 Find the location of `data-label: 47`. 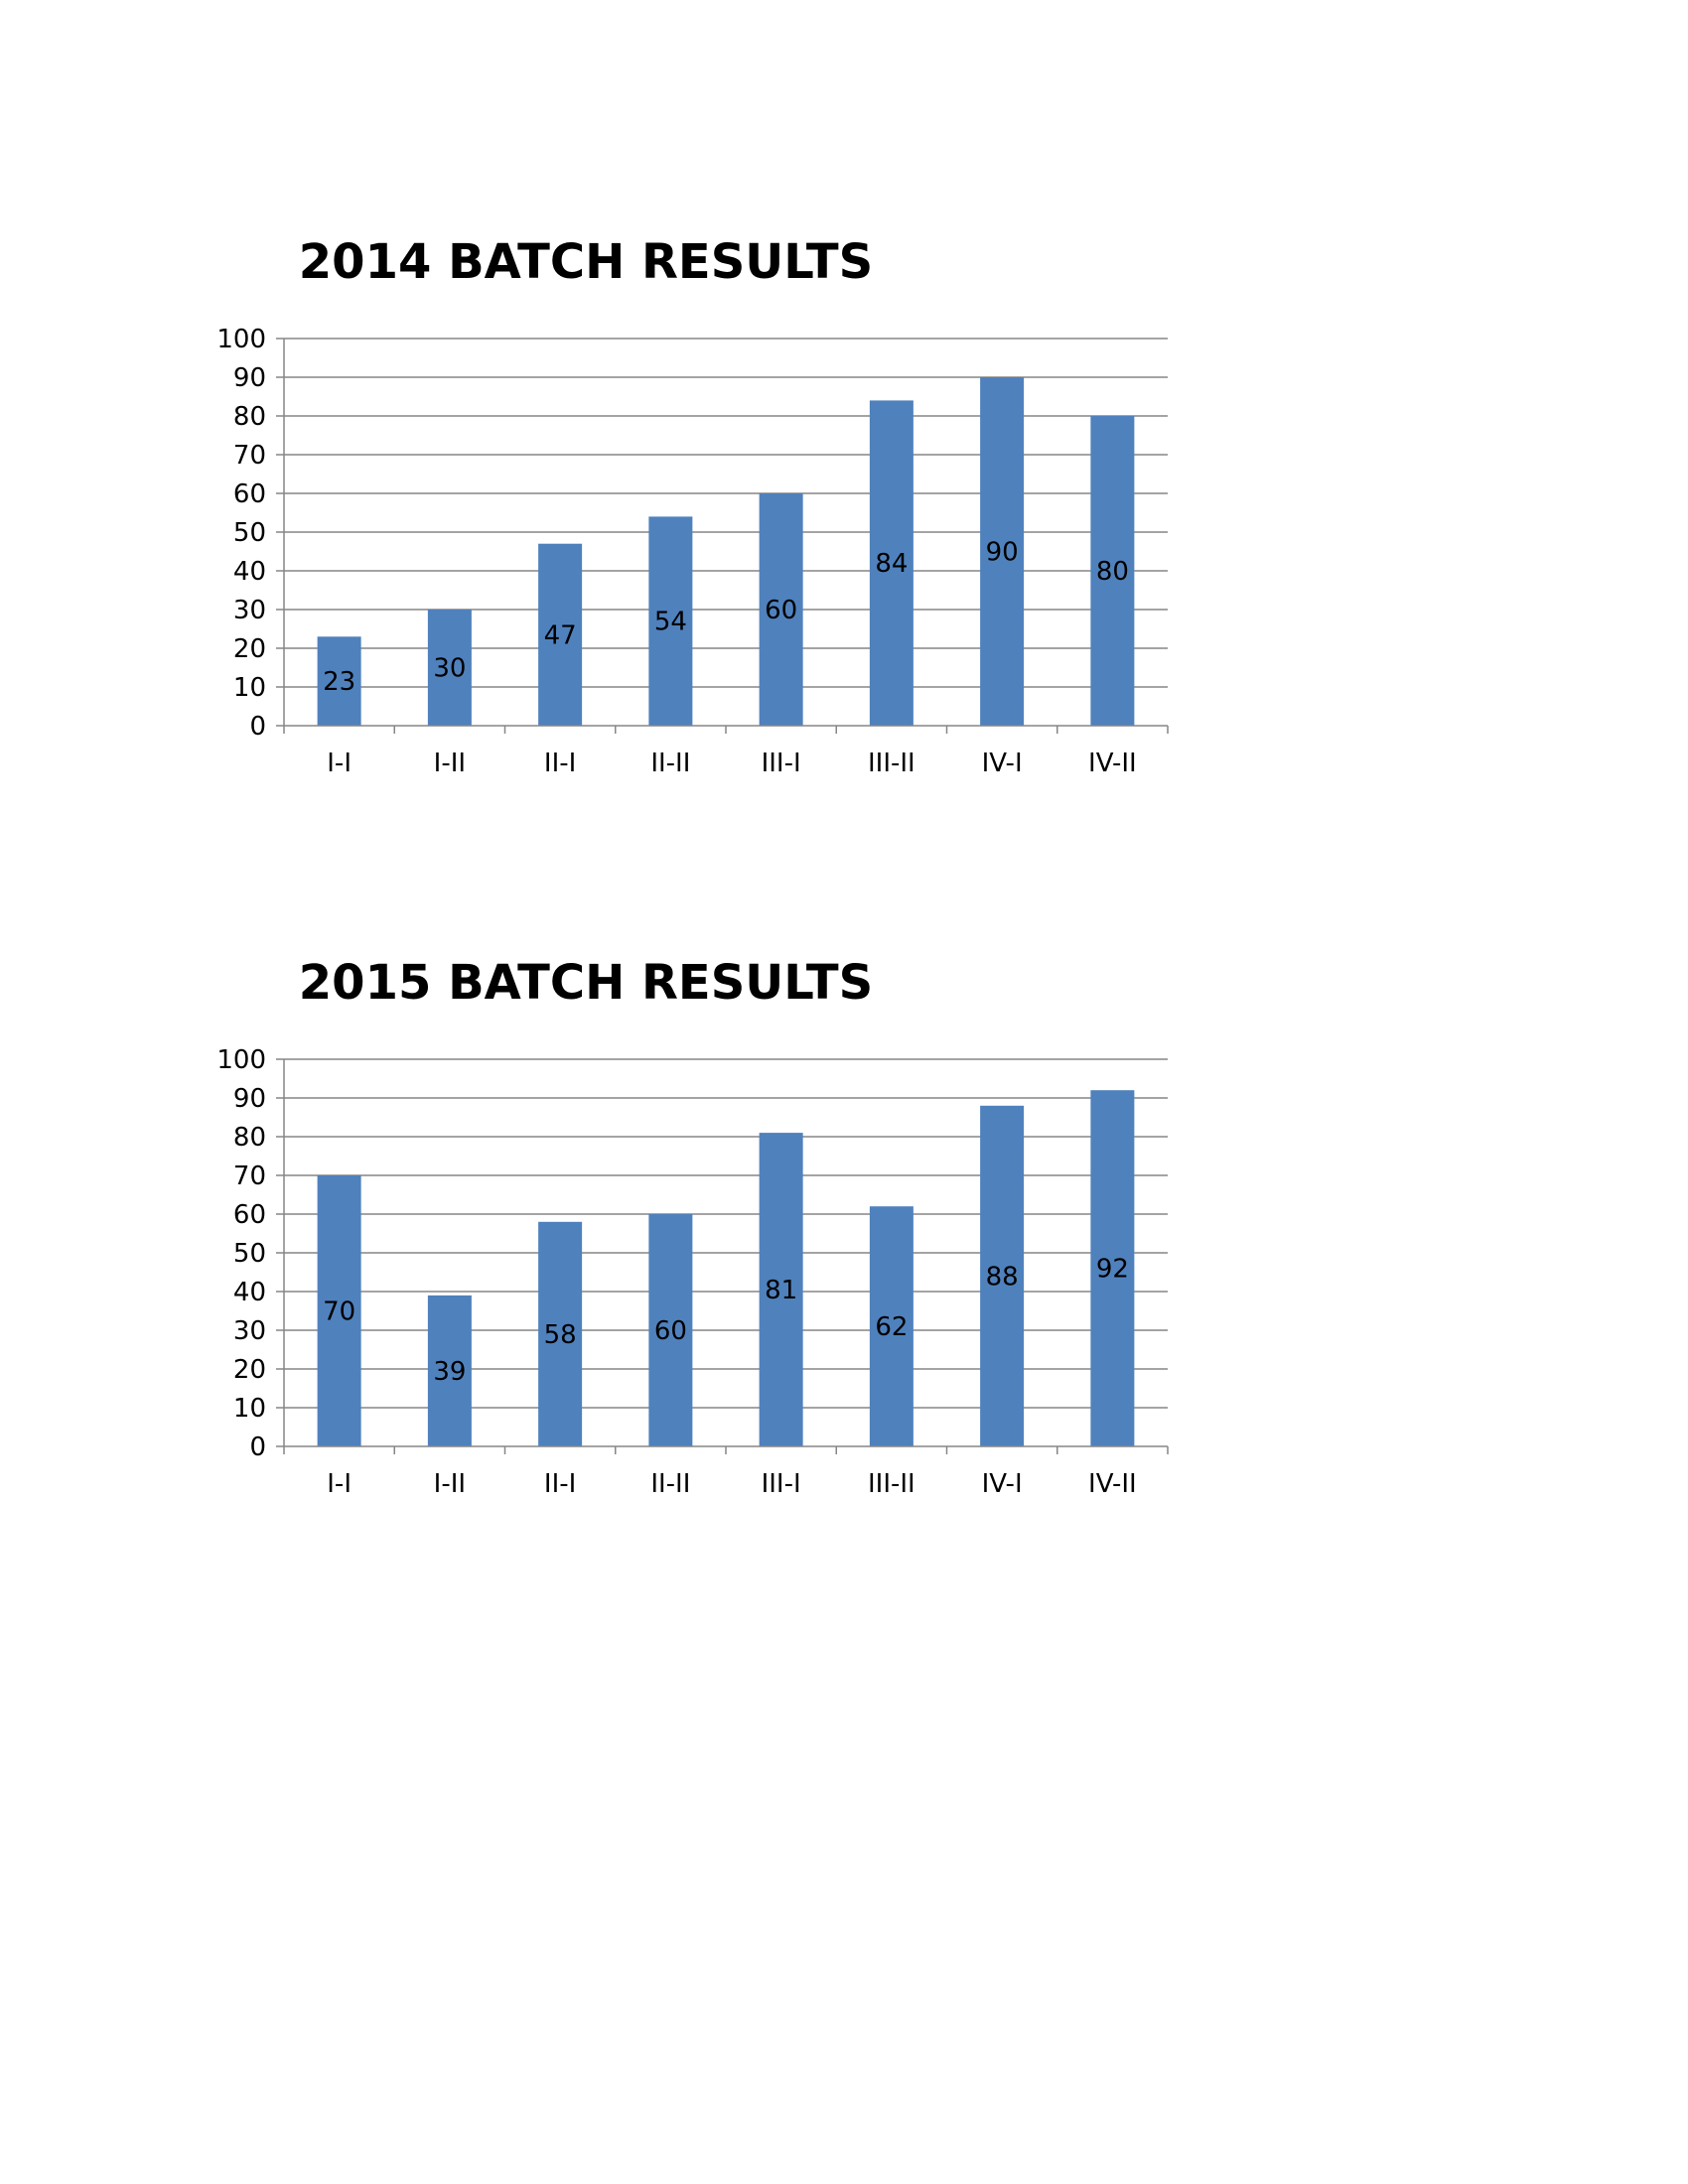

data-label: 47 is located at coordinates (560, 635).